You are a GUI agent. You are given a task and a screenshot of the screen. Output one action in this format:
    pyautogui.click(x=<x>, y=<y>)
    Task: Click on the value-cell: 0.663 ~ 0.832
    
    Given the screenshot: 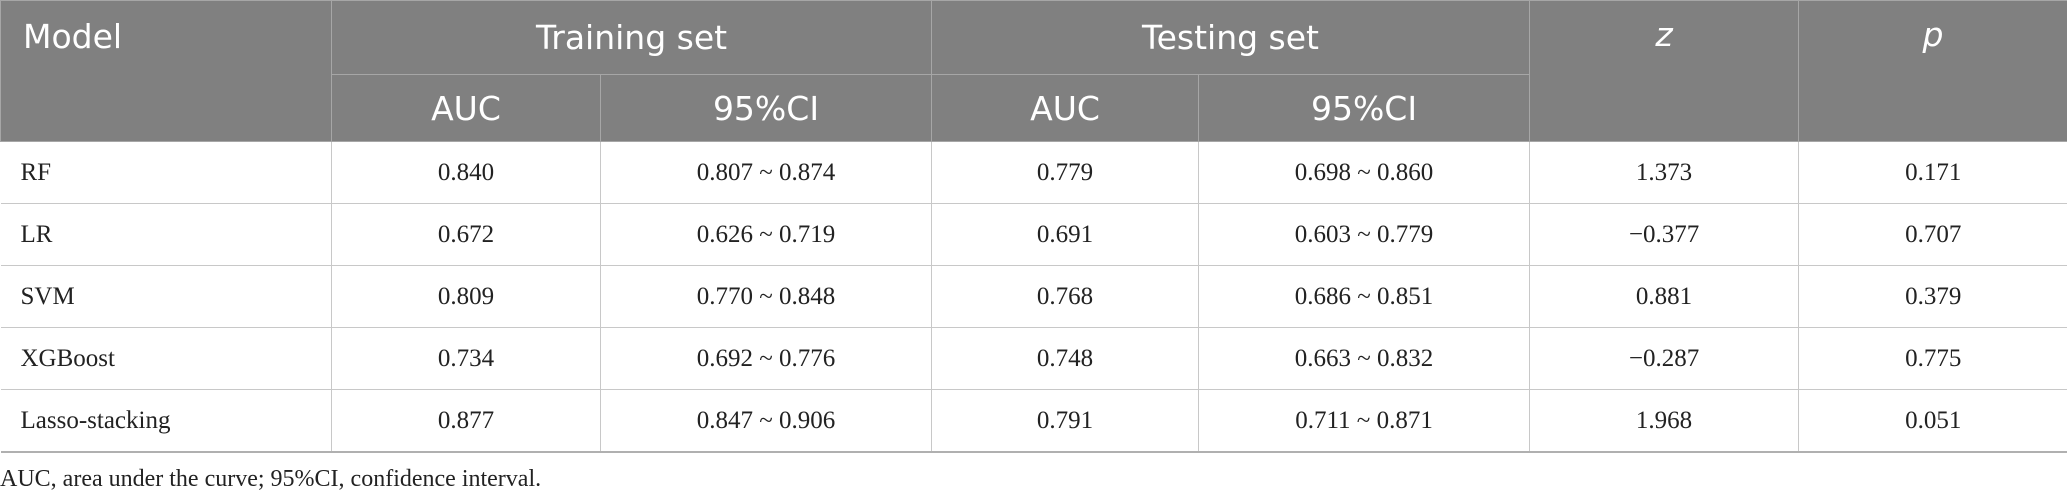 What is the action you would take?
    pyautogui.click(x=1364, y=358)
    